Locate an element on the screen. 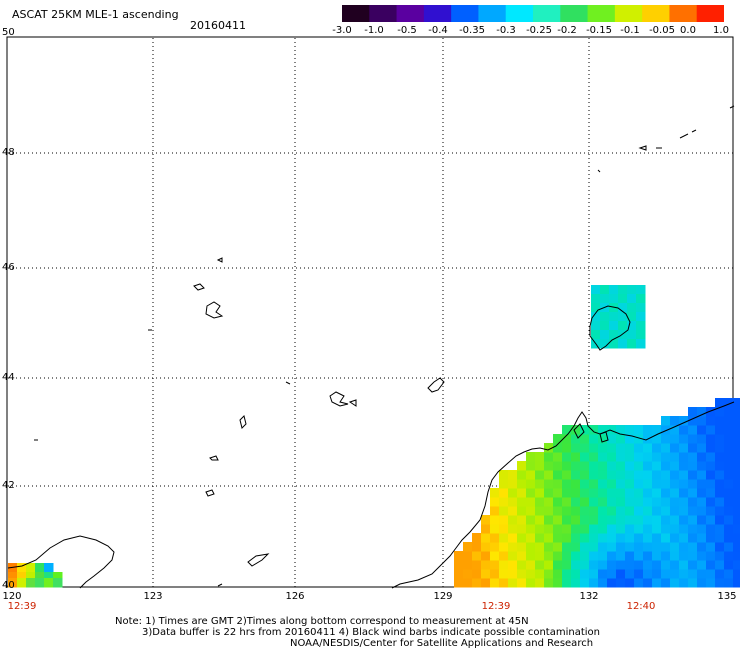 The image size is (740, 650). lat-label: 48 is located at coordinates (8, 152).